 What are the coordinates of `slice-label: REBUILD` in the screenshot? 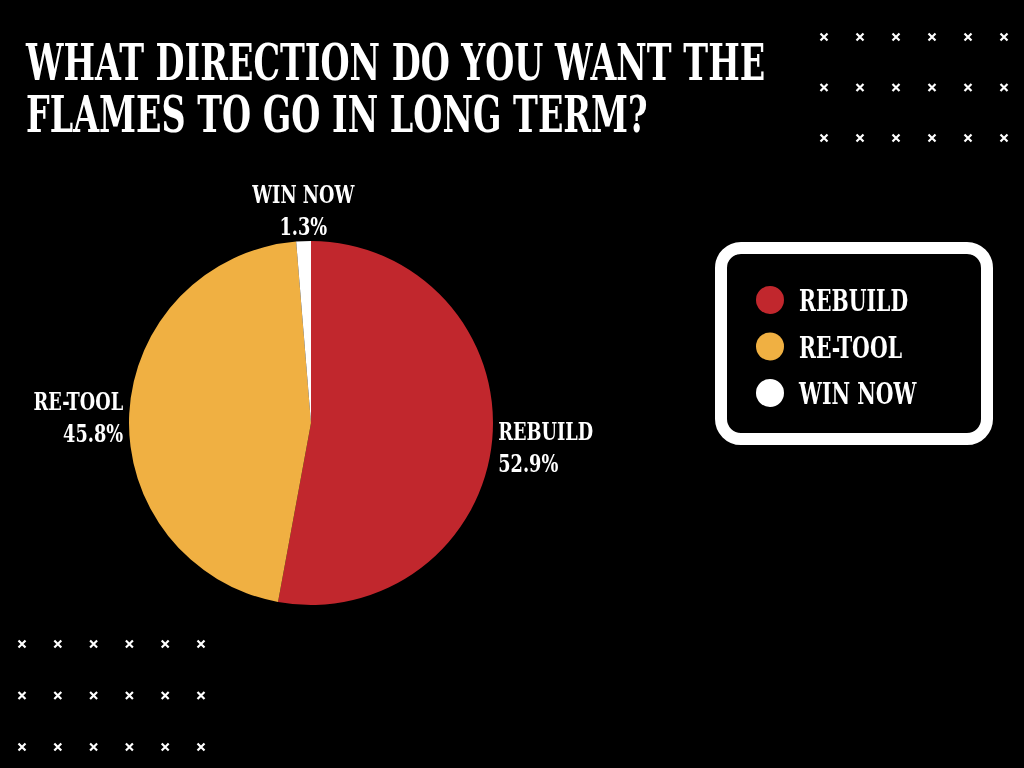 It's located at (546, 431).